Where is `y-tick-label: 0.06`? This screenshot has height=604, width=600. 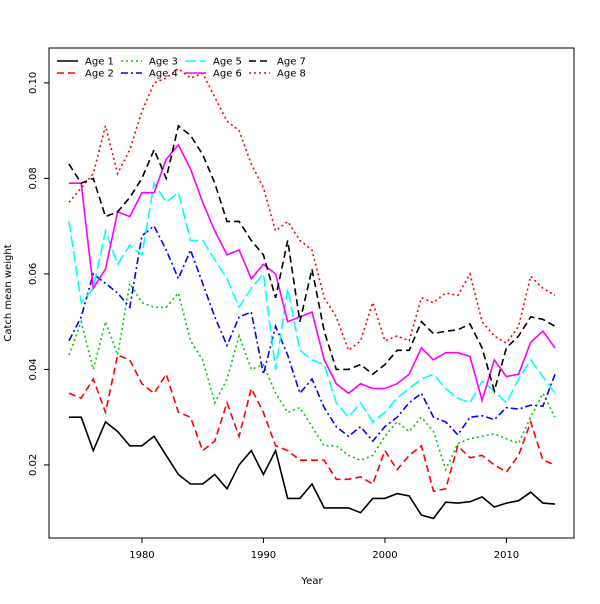 y-tick-label: 0.06 is located at coordinates (33, 274).